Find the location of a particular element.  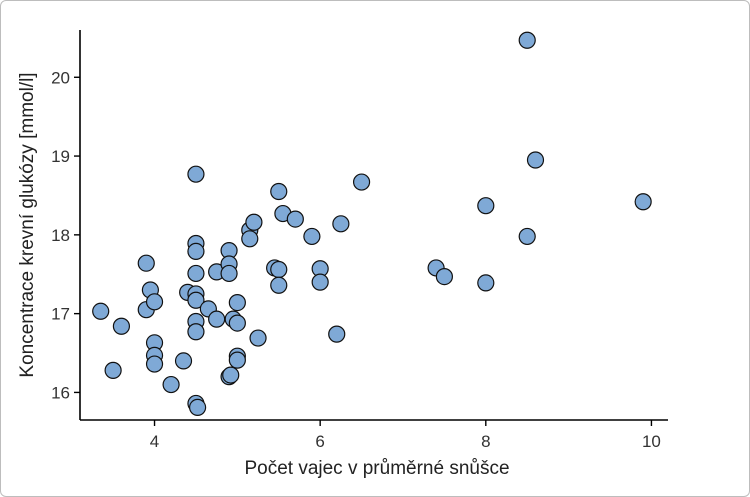

y-tick-label: 16 is located at coordinates (60, 392).